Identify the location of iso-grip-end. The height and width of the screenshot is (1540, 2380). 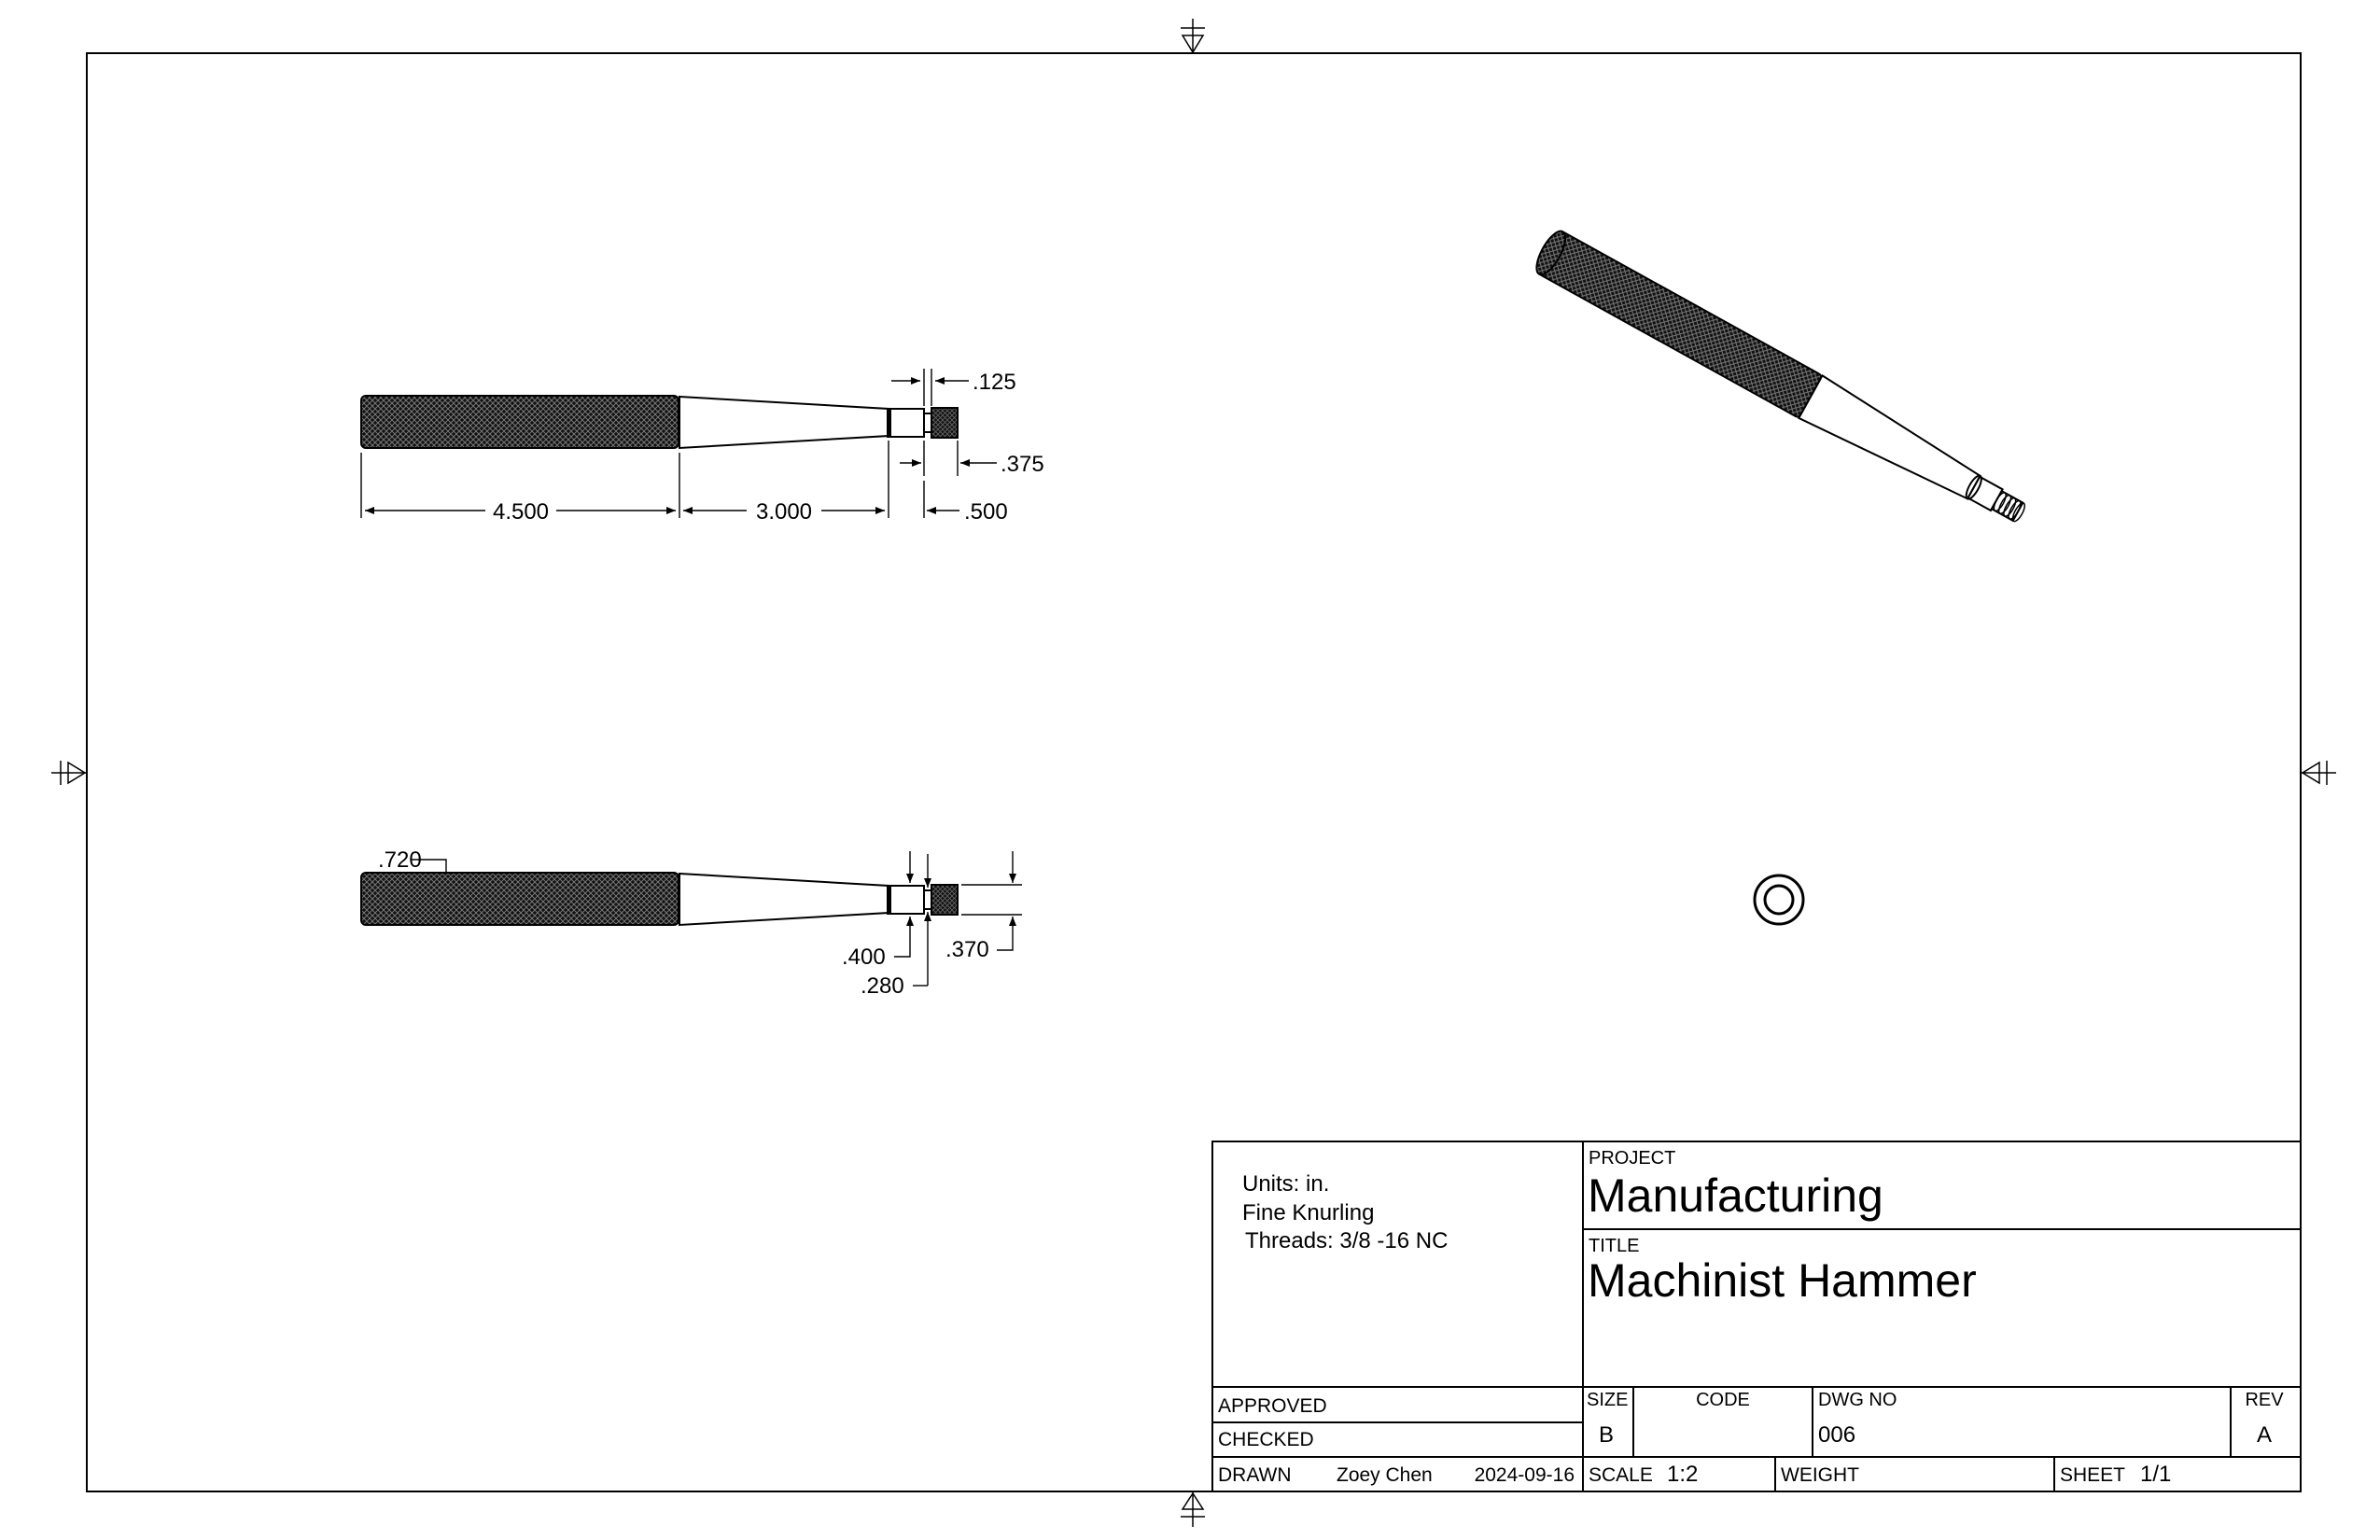
(1551, 253).